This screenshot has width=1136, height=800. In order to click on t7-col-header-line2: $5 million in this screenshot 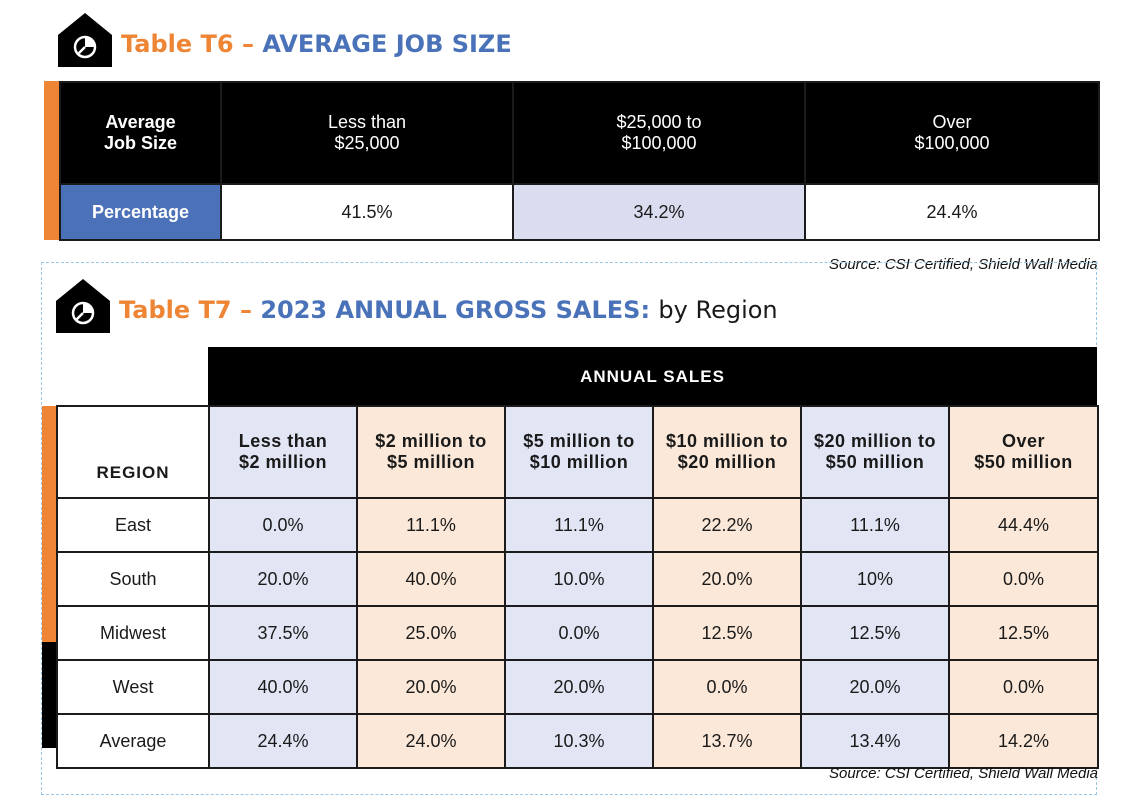, I will do `click(431, 462)`.